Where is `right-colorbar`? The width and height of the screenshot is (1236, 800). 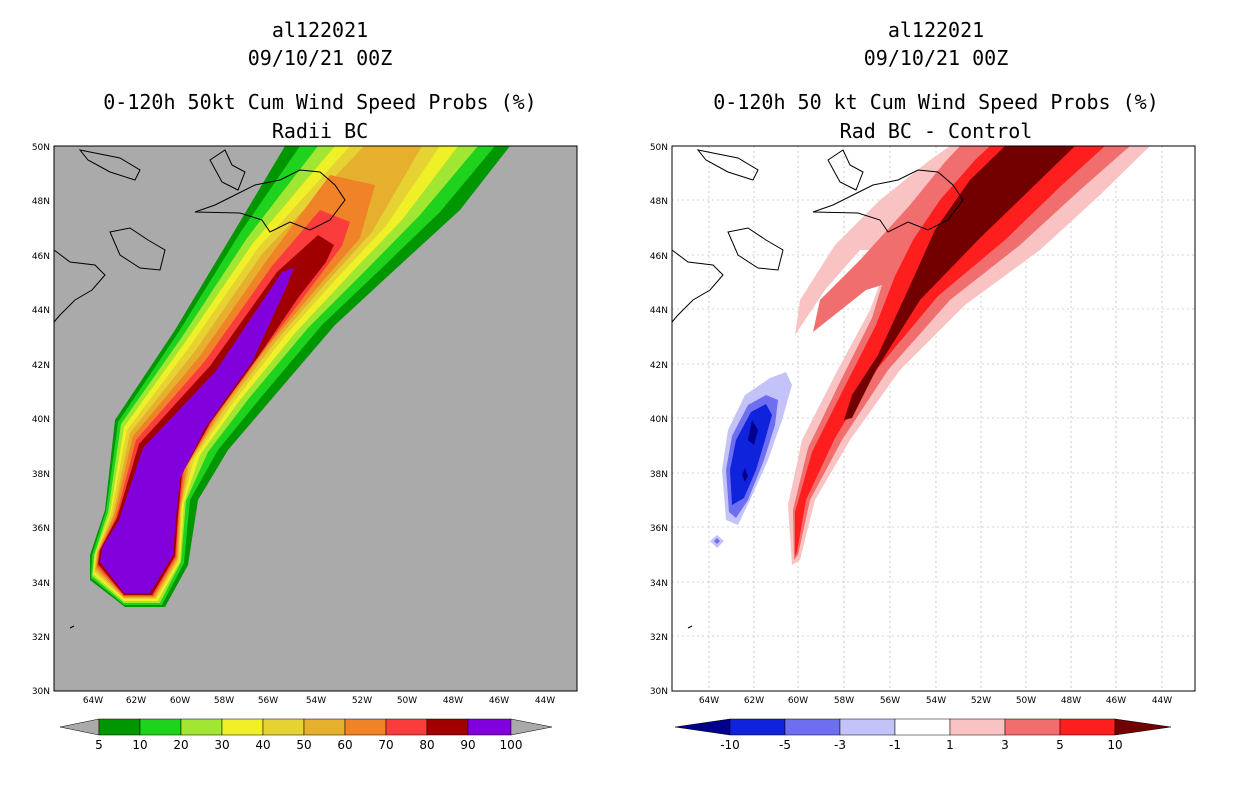 right-colorbar is located at coordinates (923, 727).